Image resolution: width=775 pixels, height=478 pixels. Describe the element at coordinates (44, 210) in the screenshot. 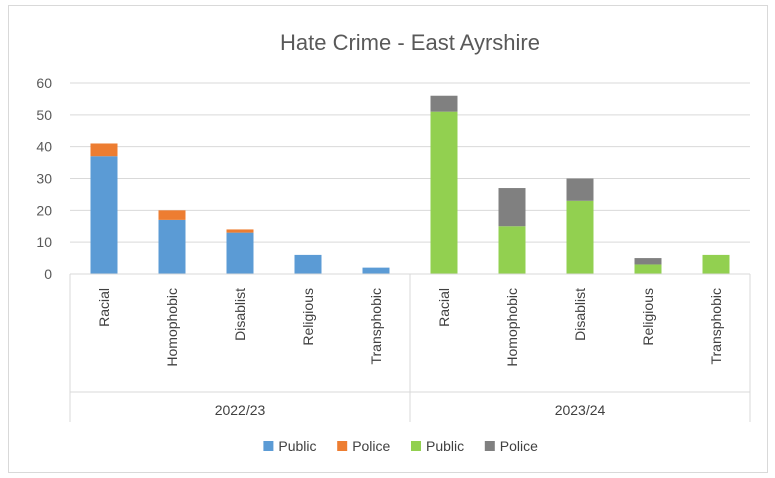

I see `y-tick-label: 20` at that location.